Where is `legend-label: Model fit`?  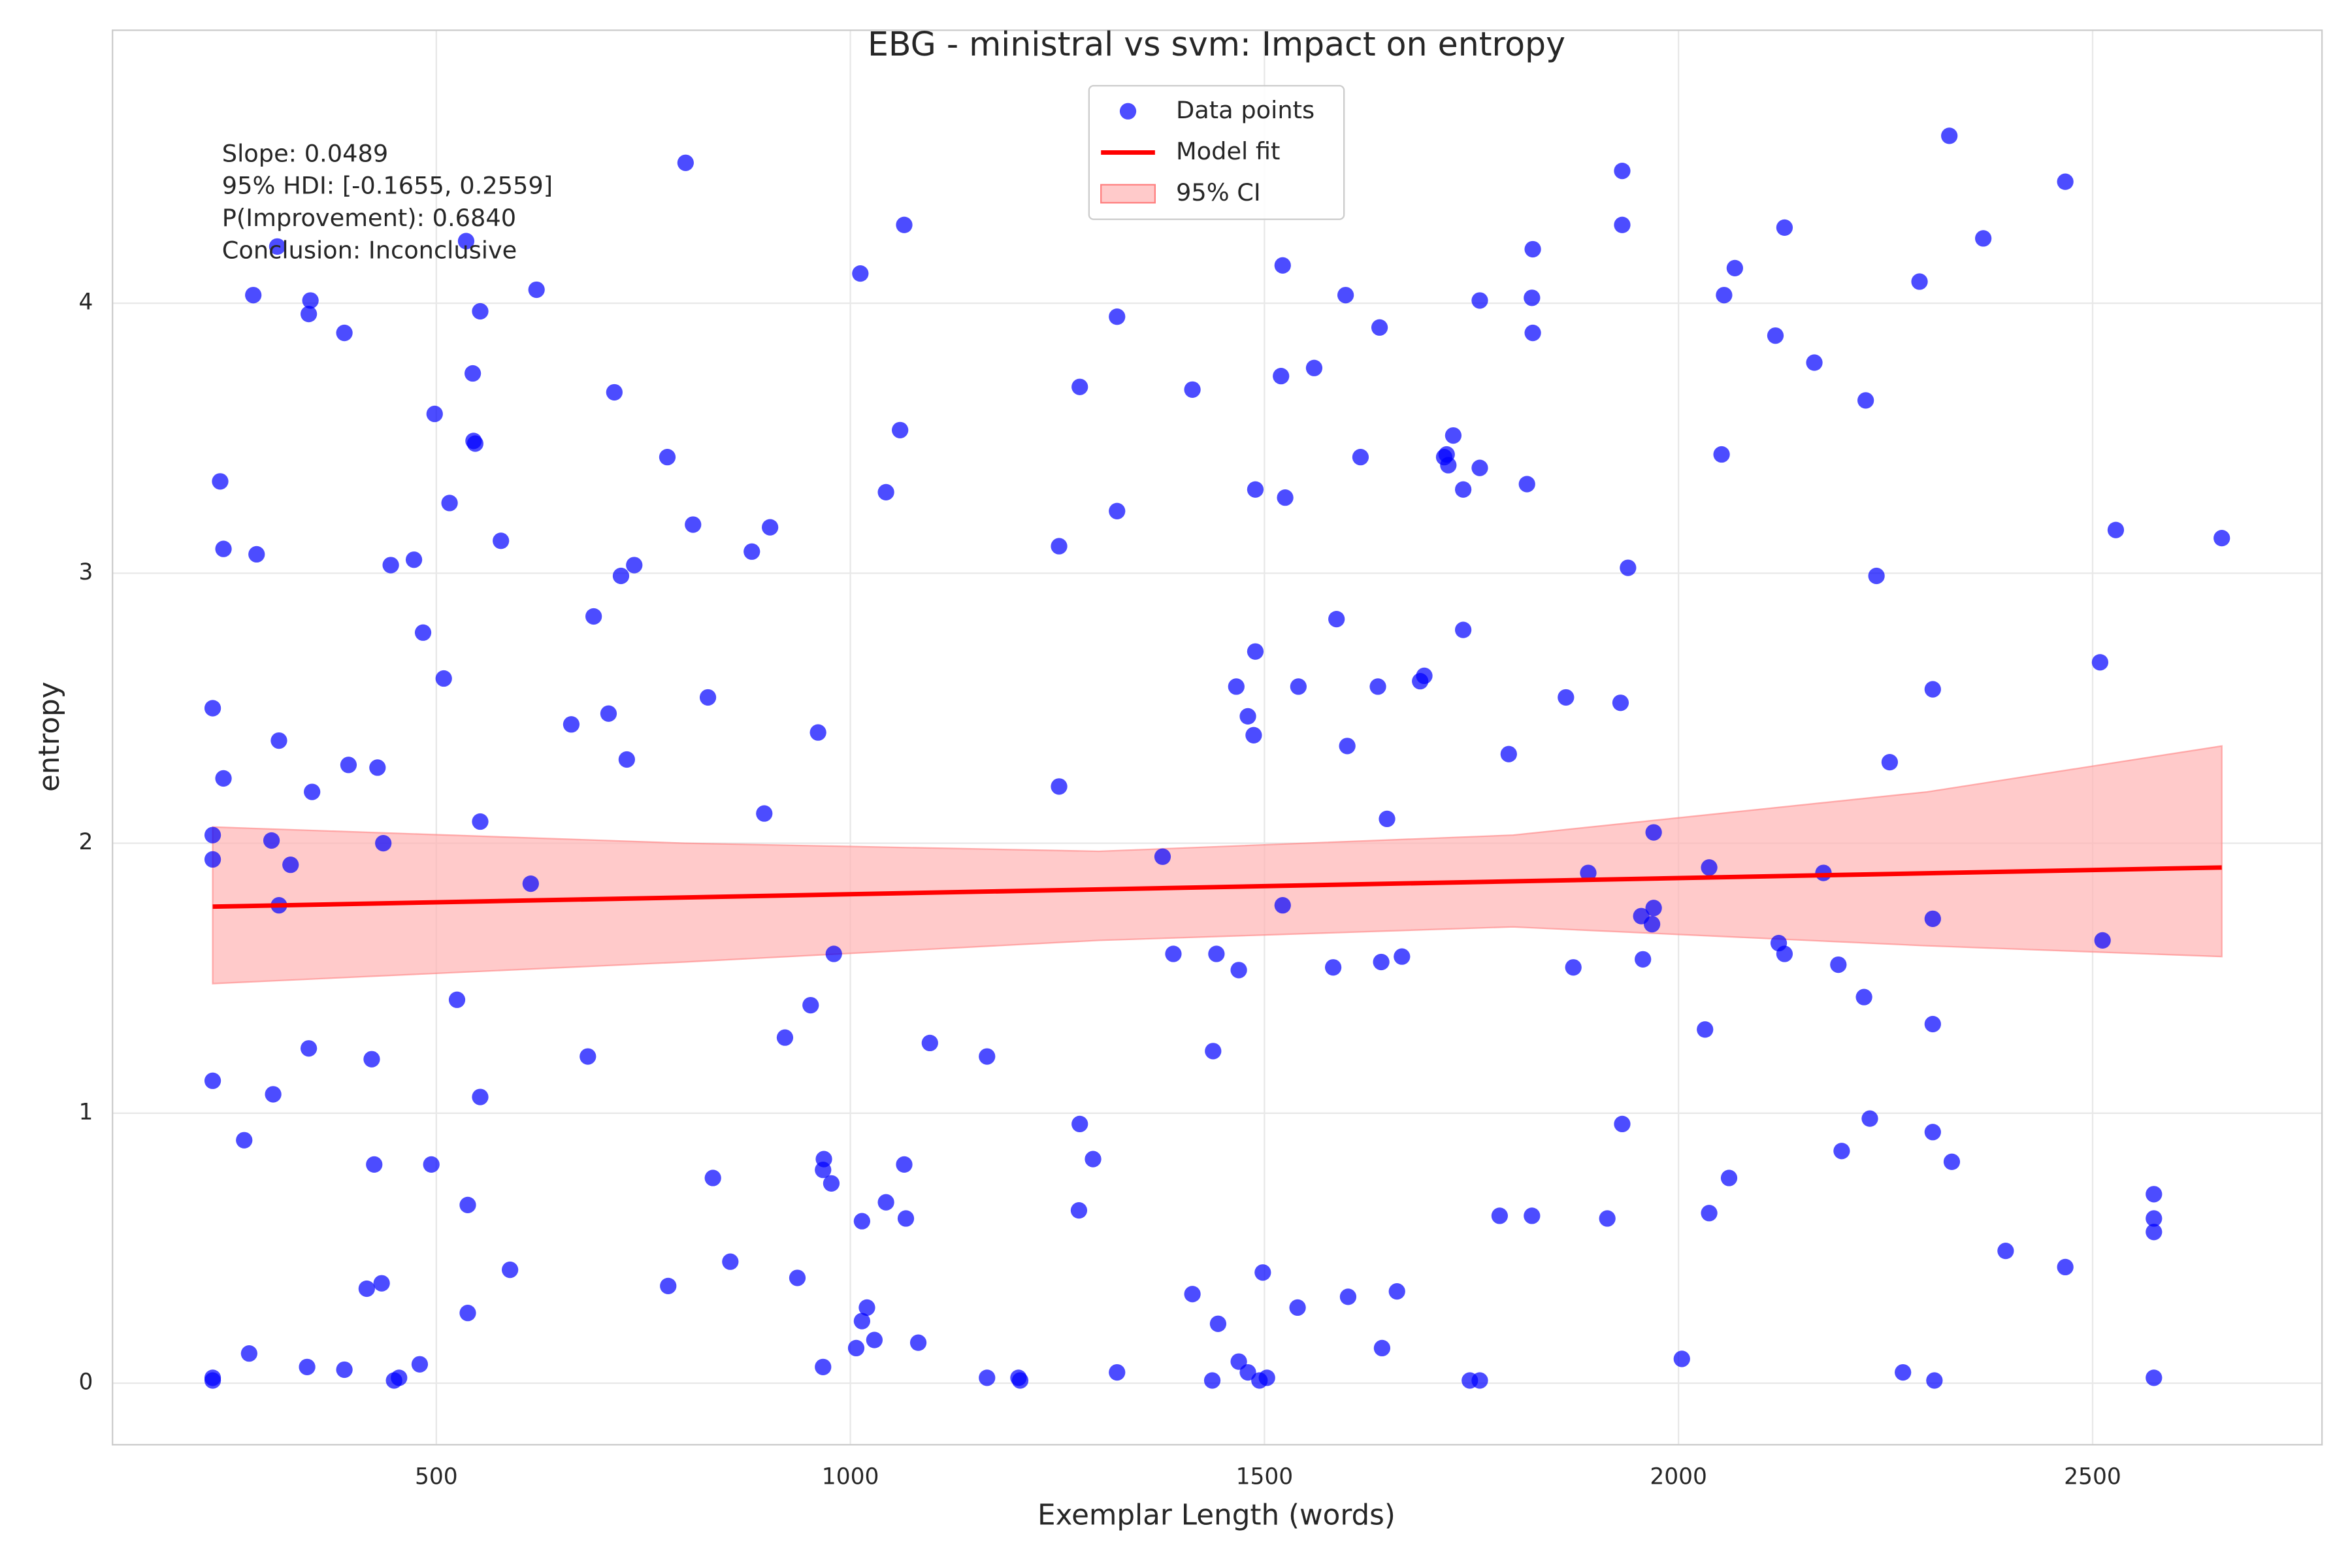 legend-label: Model fit is located at coordinates (1228, 151).